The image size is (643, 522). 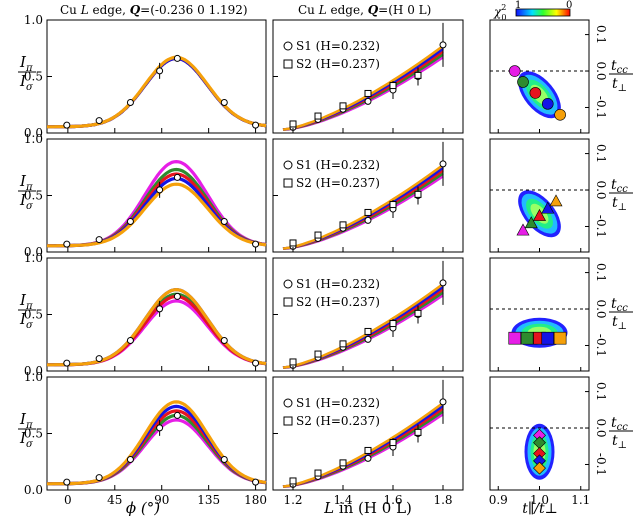 I want to click on phi-x-tick-label: 90, so click(x=161, y=500).